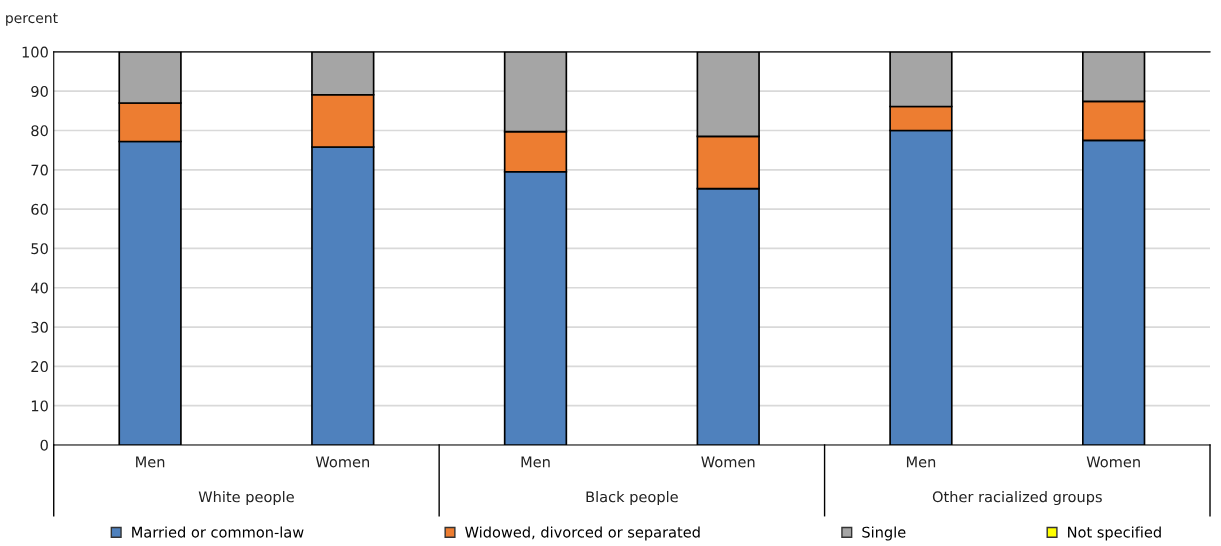 Image resolution: width=1221 pixels, height=546 pixels. I want to click on legend-label: Widowed, divorced or separated, so click(582, 533).